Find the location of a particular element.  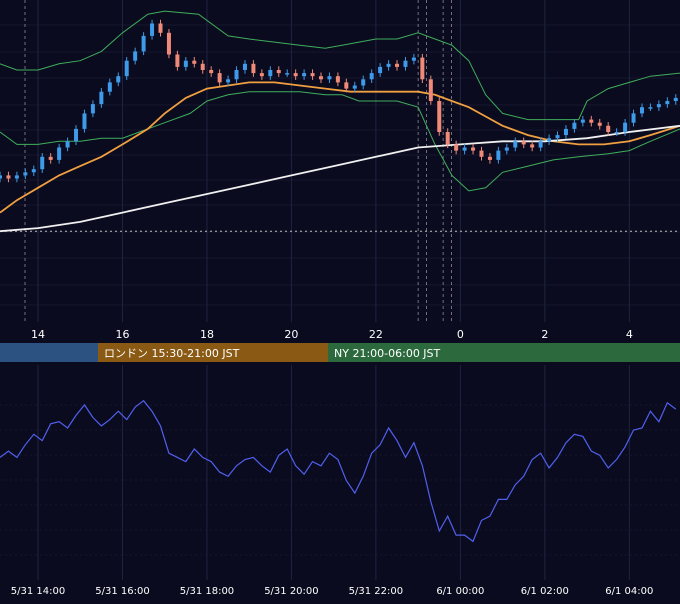

osc-x-tick-label: 5/31 20:00 is located at coordinates (291, 591).